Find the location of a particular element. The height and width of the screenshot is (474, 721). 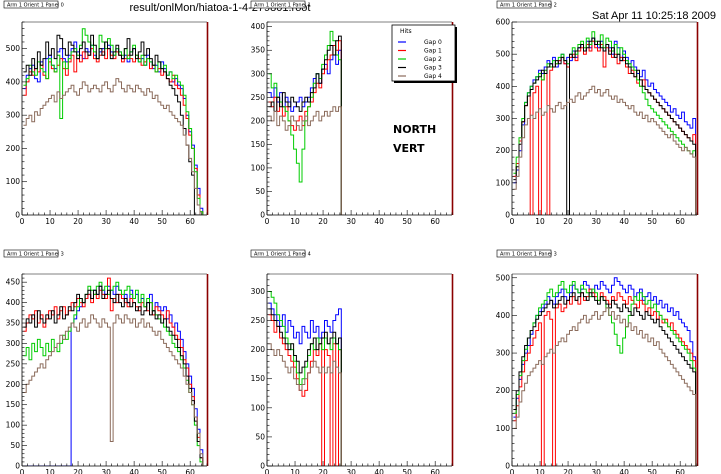

north-label: NORTH is located at coordinates (414, 129).